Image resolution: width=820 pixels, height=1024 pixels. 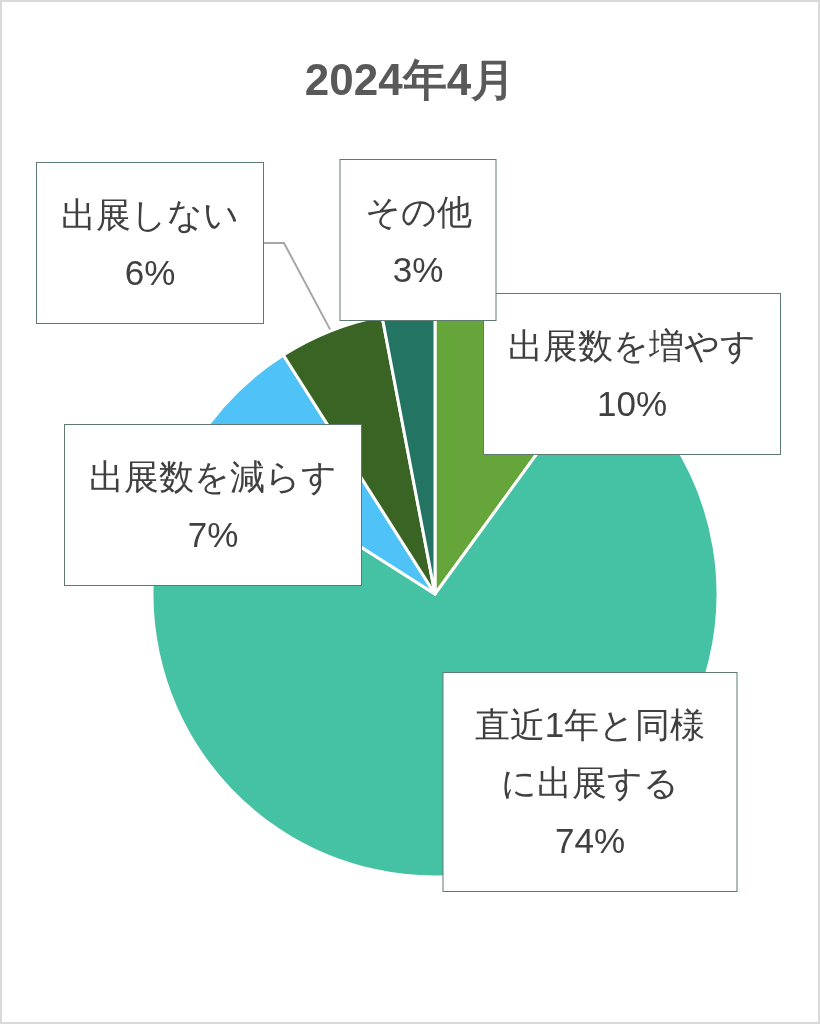 What do you see at coordinates (150, 214) in the screenshot?
I see `slice-label: 出展しない` at bounding box center [150, 214].